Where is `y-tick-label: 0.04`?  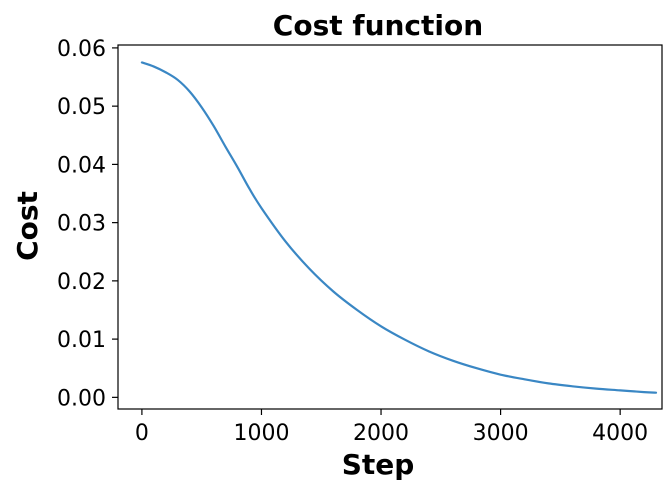
y-tick-label: 0.04 is located at coordinates (81, 165).